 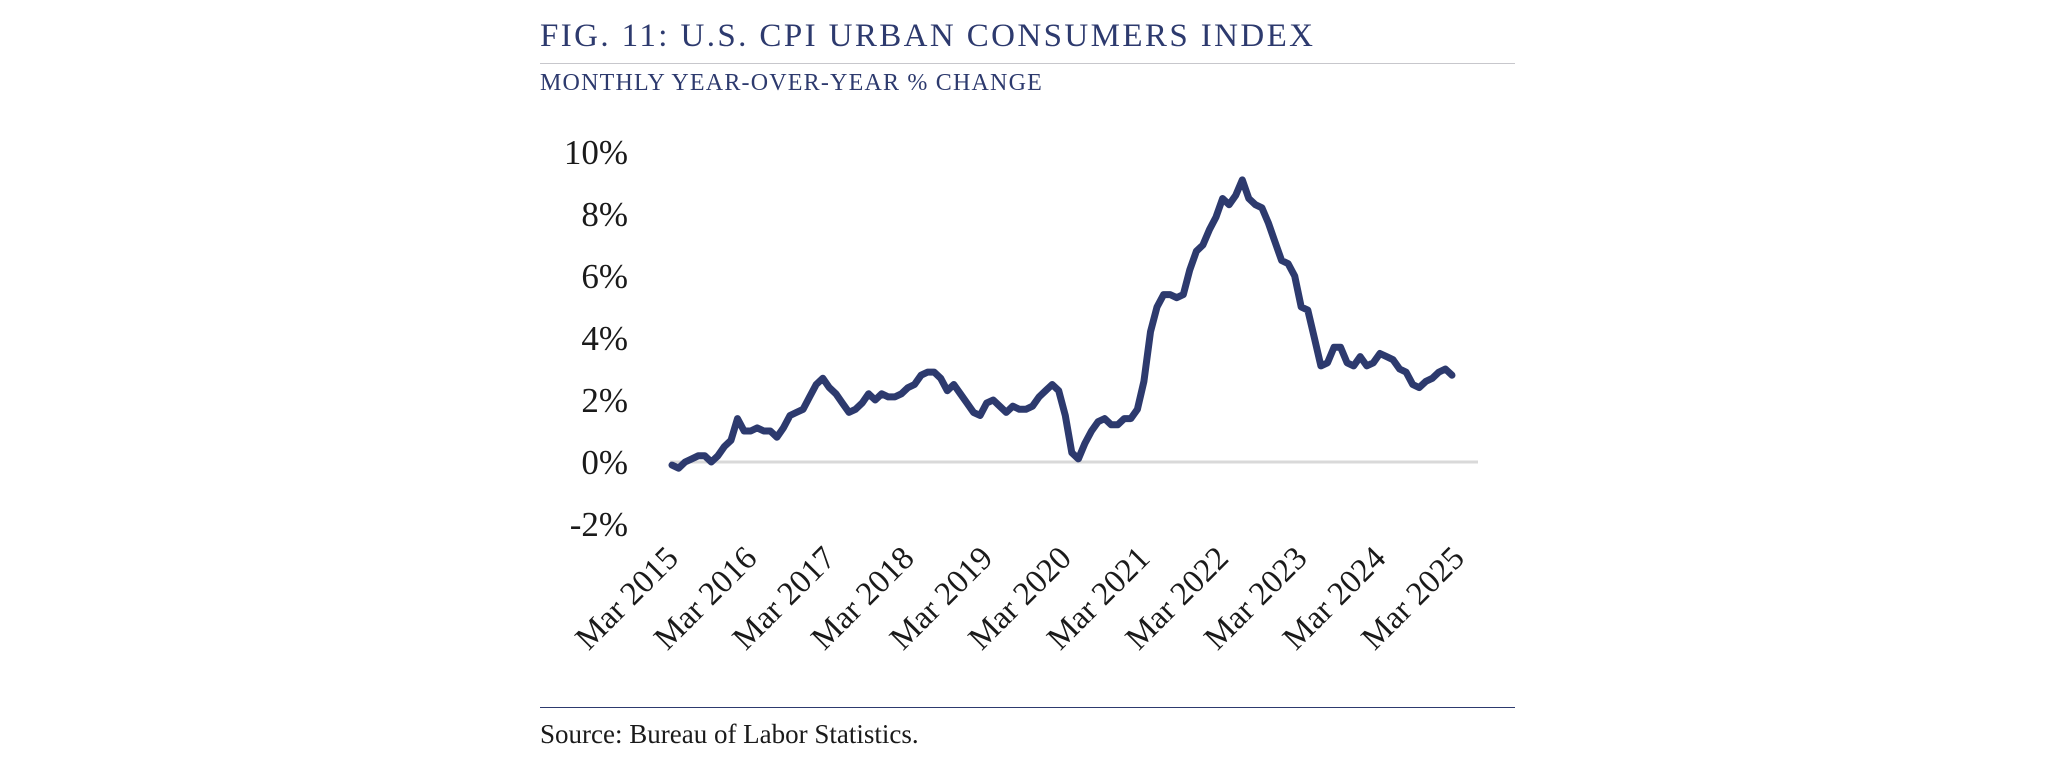 What do you see at coordinates (604, 338) in the screenshot?
I see `y-tick-label: 4%` at bounding box center [604, 338].